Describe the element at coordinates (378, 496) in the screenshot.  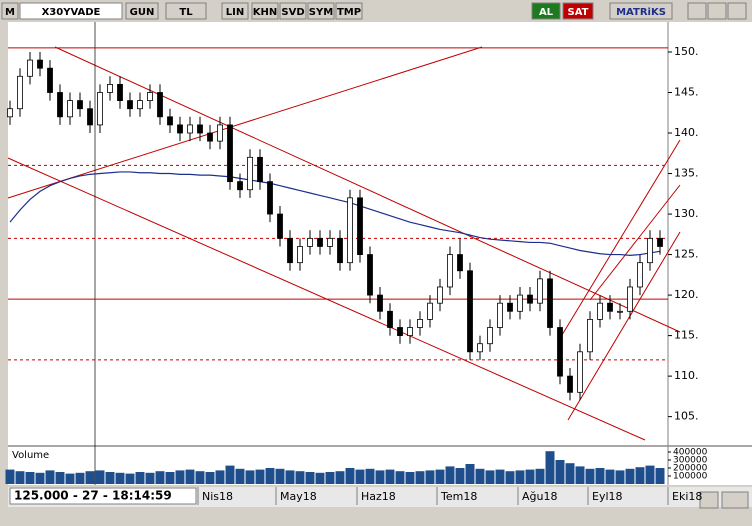
I see `x-tick-label: Haz18` at that location.